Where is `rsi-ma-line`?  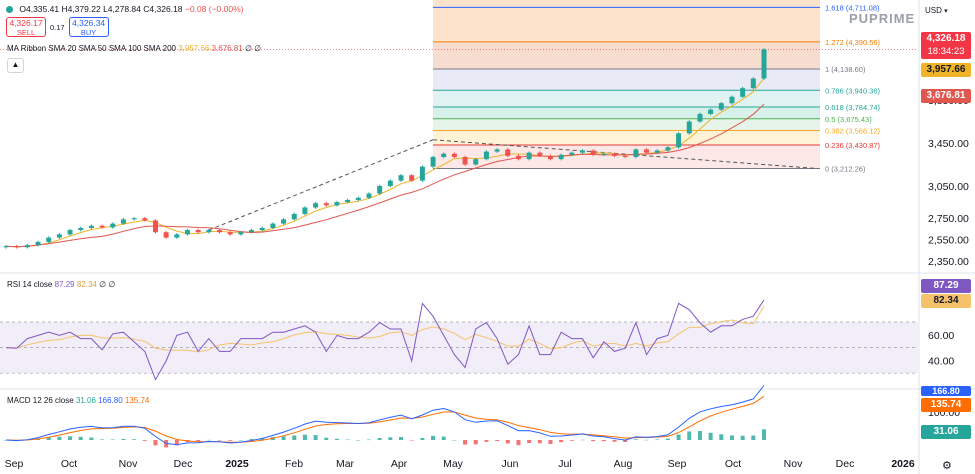
rsi-ma-line is located at coordinates (385, 329).